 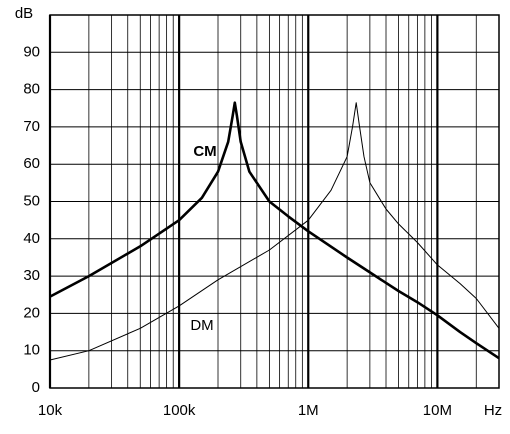 I want to click on series-label: DM, so click(x=201, y=325).